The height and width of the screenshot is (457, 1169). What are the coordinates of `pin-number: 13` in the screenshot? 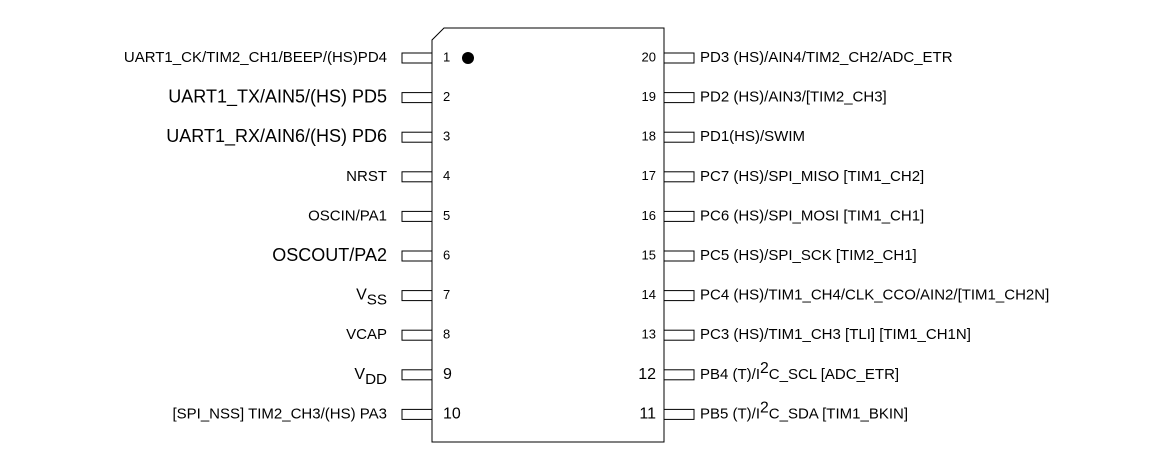 It's located at (649, 334).